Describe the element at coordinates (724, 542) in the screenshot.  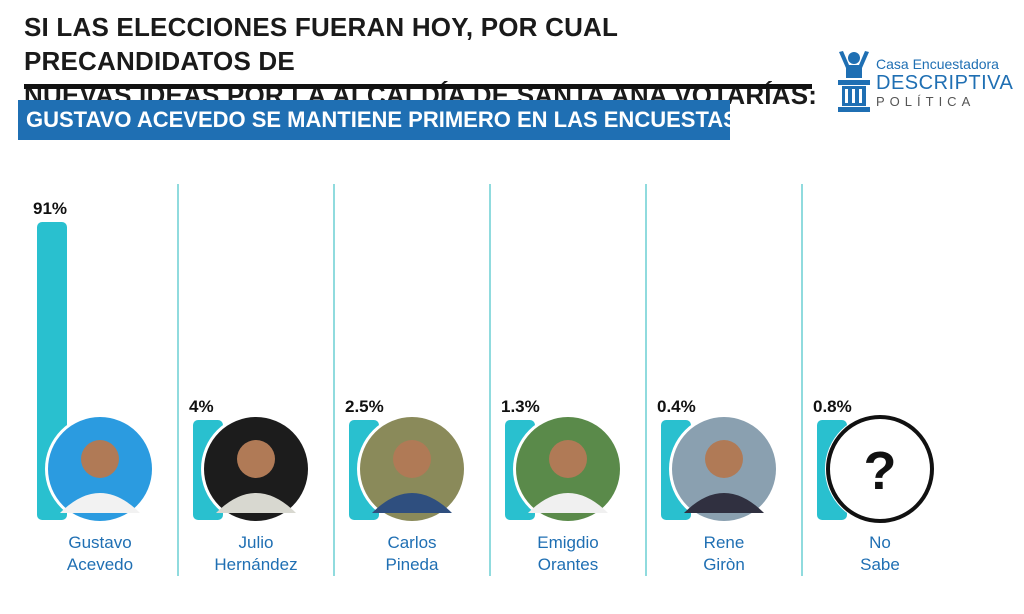
I see `category-label: Rene` at that location.